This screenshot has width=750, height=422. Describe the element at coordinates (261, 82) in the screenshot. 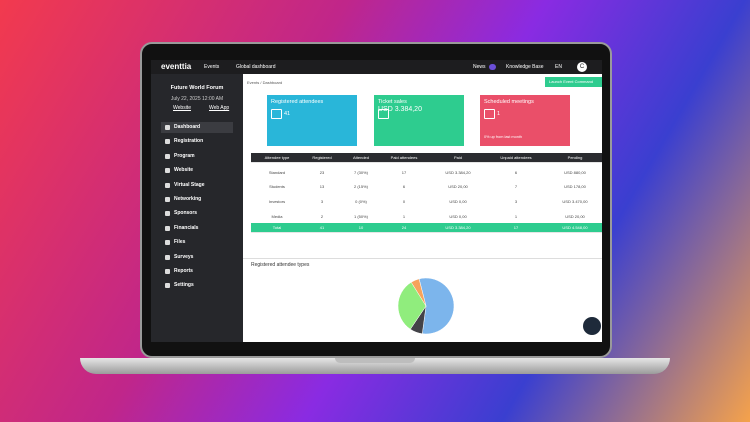

I see `crumb-sep: /` at that location.